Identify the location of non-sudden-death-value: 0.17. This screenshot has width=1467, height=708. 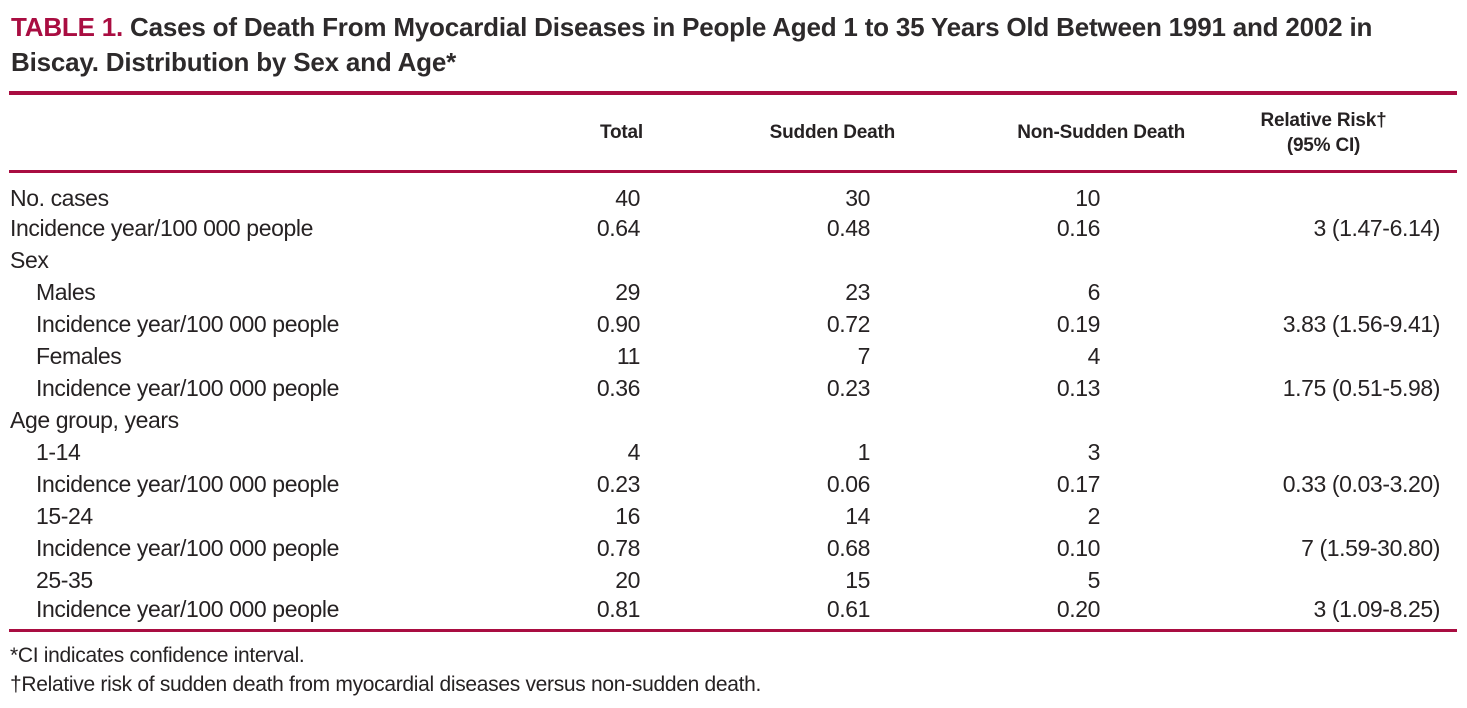
(1078, 483).